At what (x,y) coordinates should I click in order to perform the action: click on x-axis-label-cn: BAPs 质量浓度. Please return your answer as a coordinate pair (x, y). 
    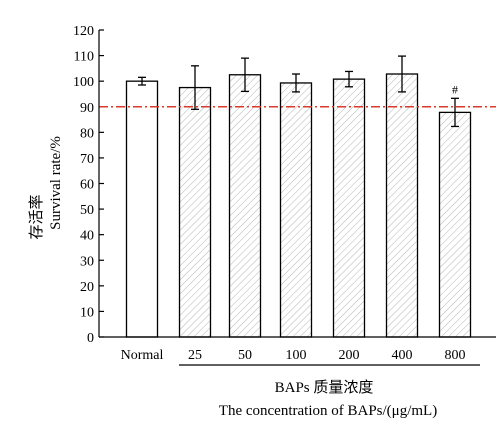
    Looking at the image, I should click on (324, 387).